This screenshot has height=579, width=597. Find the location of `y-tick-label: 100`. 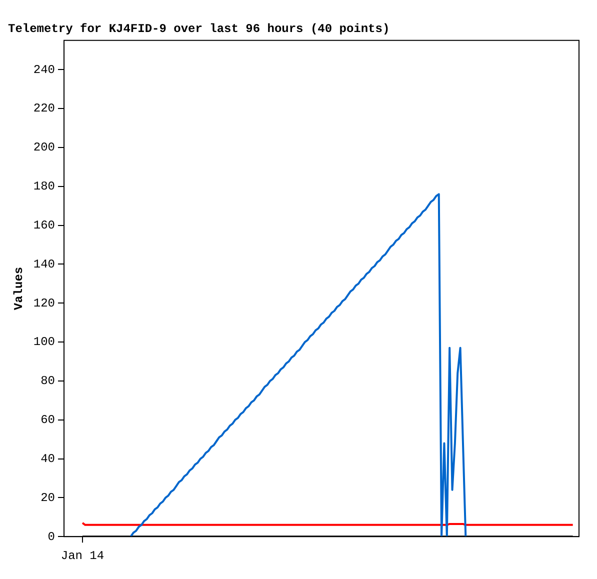

y-tick-label: 100 is located at coordinates (44, 342).